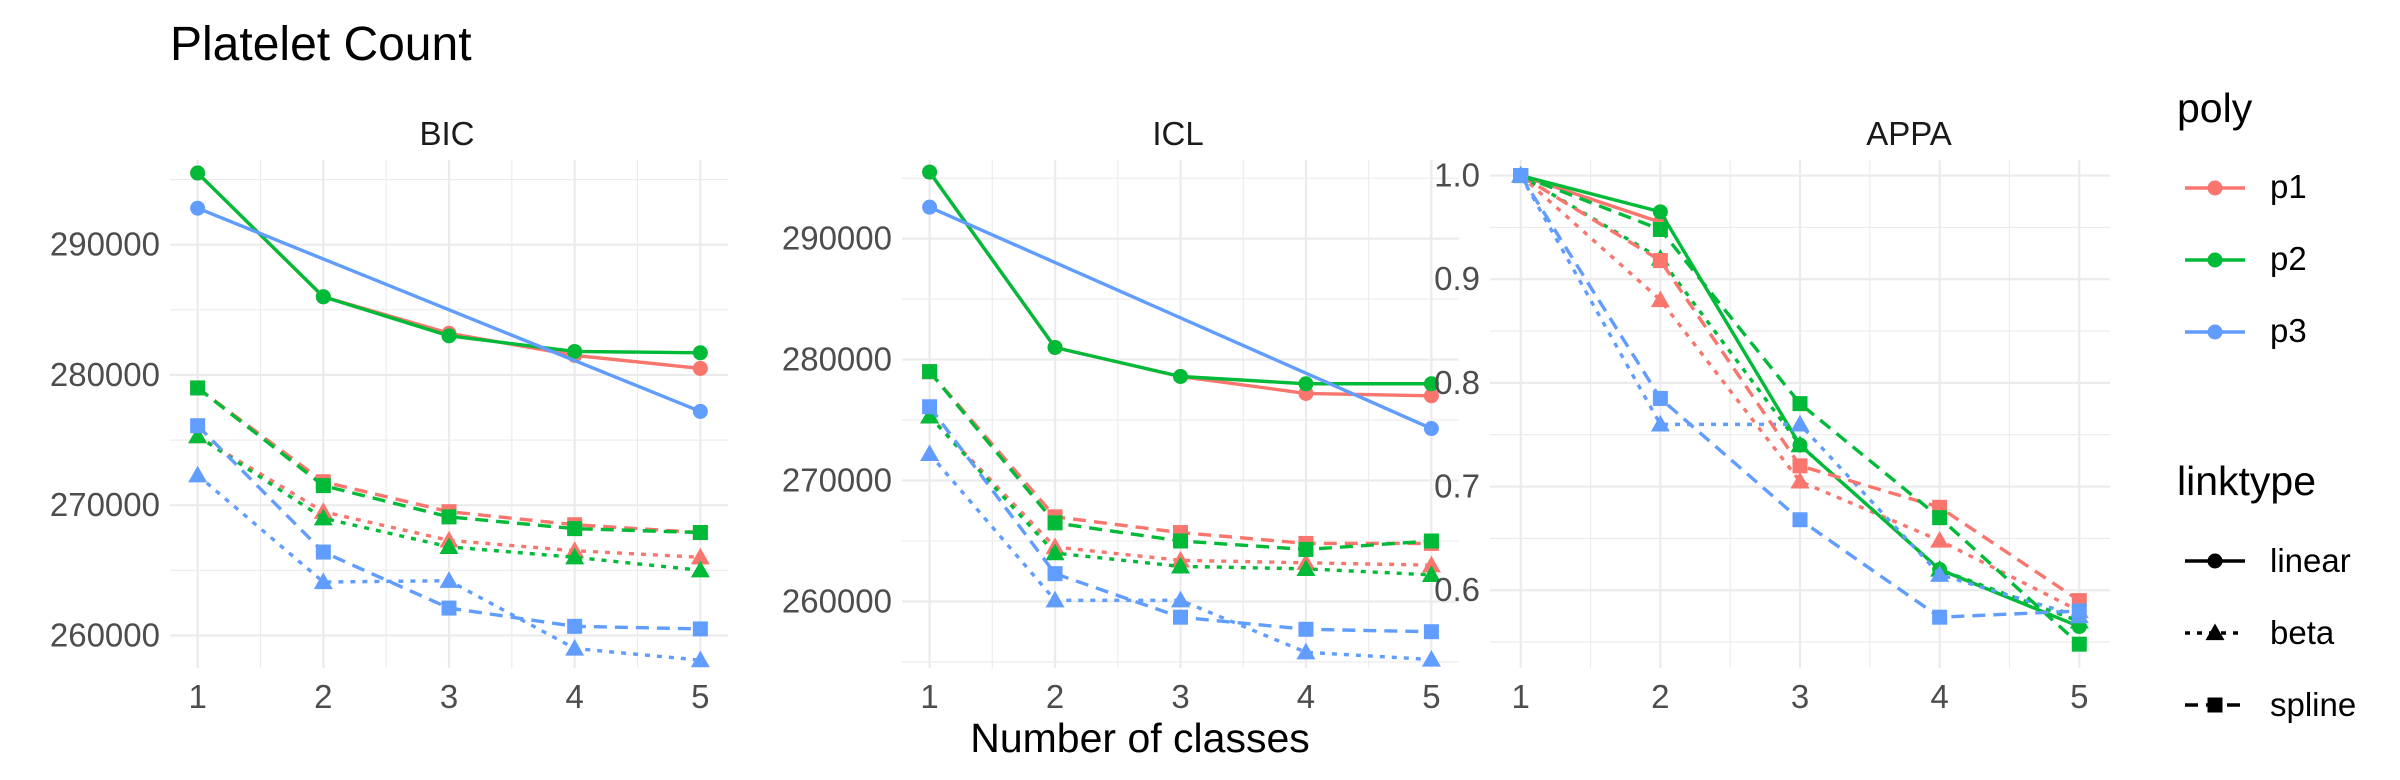 The image size is (2400, 780). Describe the element at coordinates (446, 133) in the screenshot. I see `panel-title-bic: BIC` at that location.